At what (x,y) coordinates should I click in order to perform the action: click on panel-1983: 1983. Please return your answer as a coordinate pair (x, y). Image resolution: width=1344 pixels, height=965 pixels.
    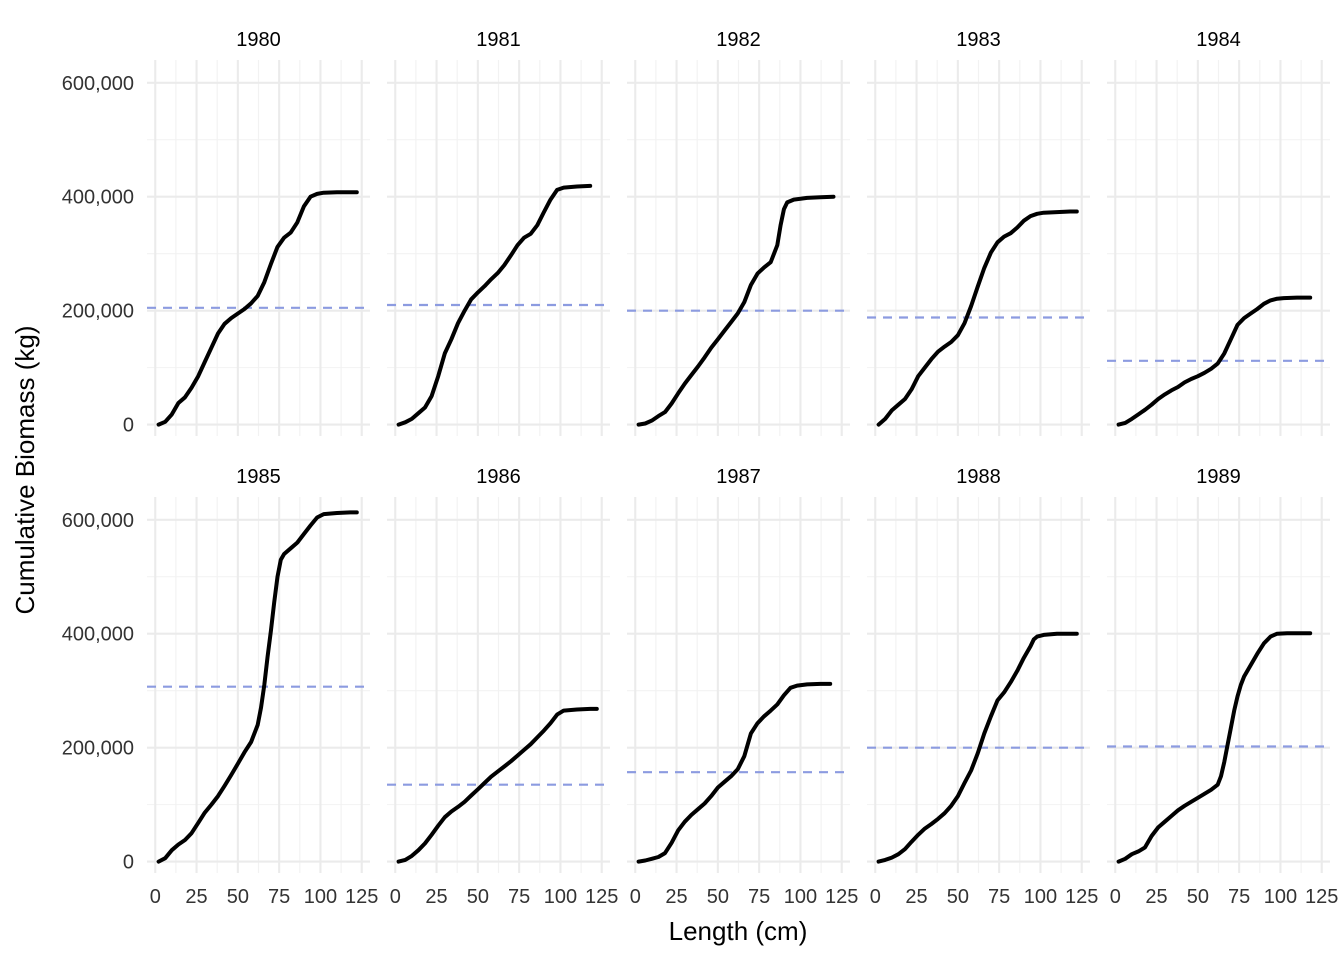
    Looking at the image, I should click on (978, 232).